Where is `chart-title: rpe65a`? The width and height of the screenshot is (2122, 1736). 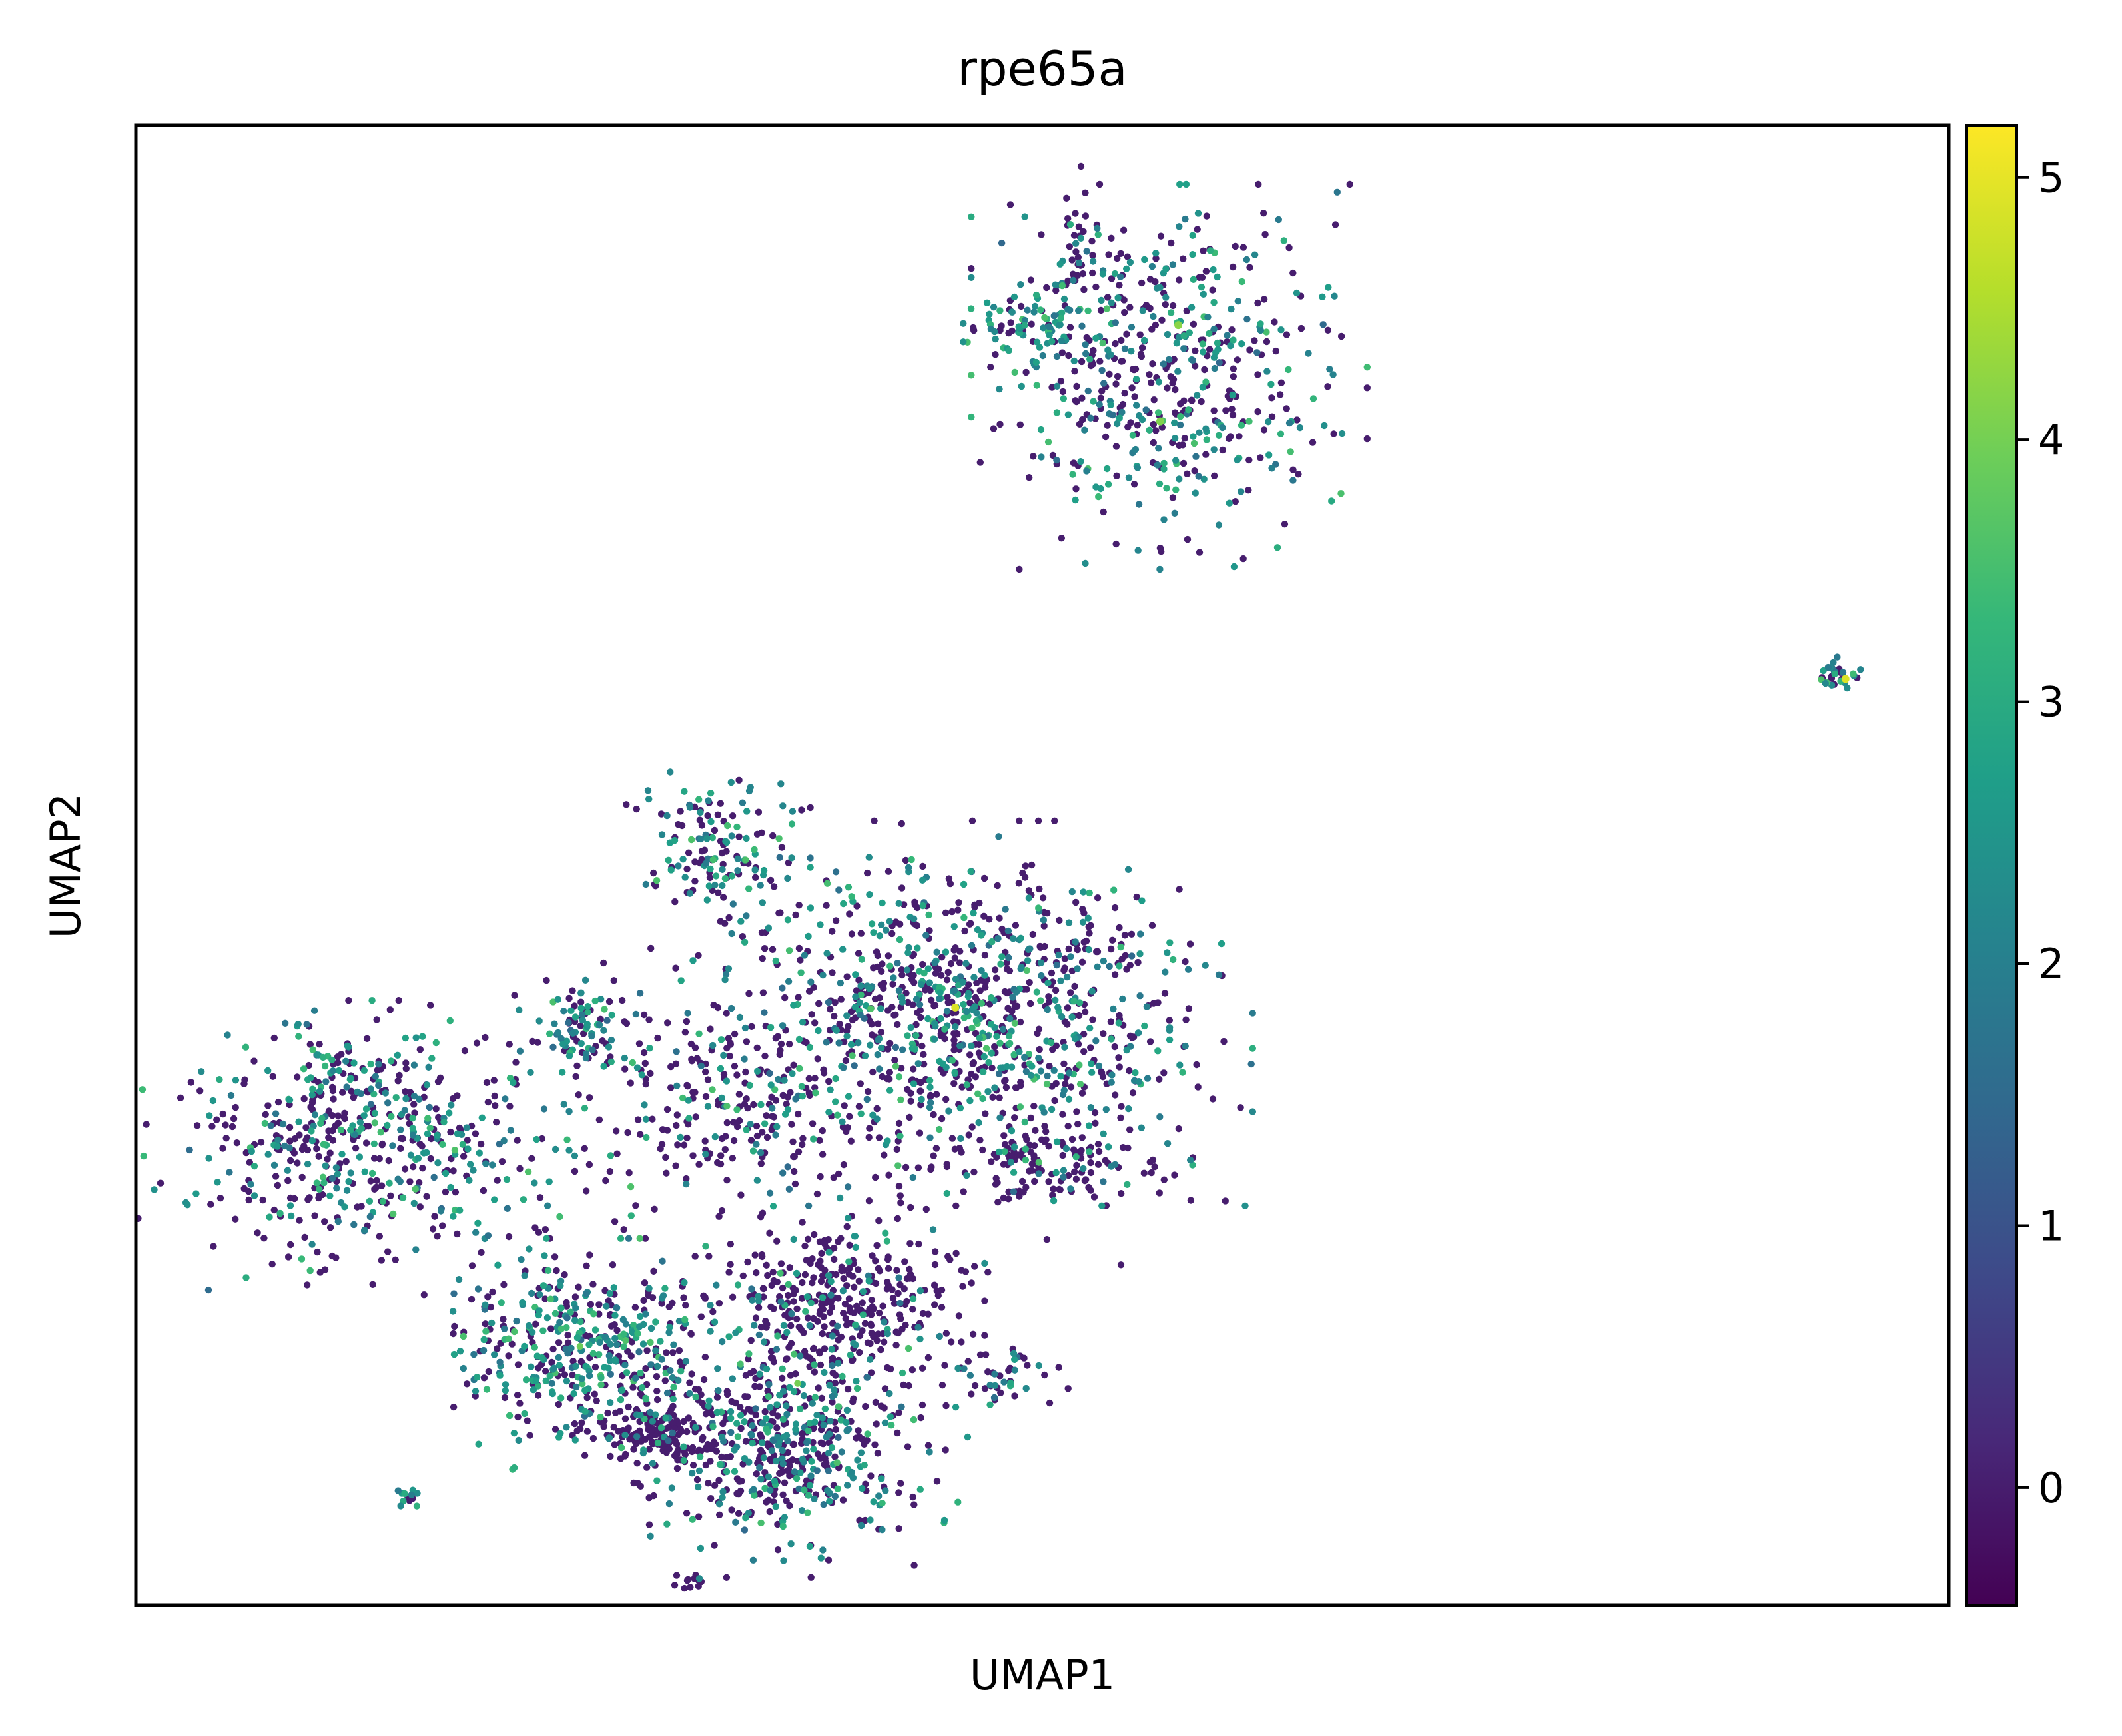
chart-title: rpe65a is located at coordinates (1042, 69).